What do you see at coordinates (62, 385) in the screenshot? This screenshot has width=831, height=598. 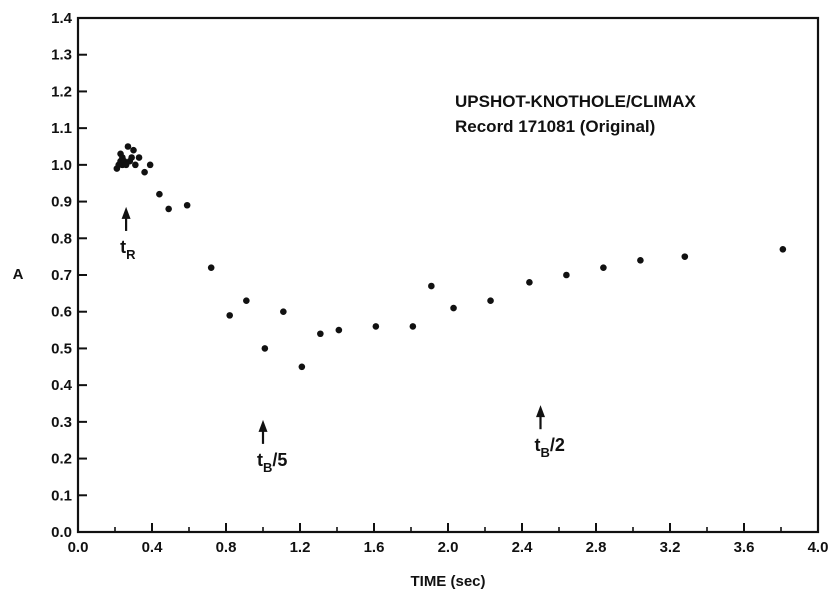 I see `y-tick-label: 0.4` at bounding box center [62, 385].